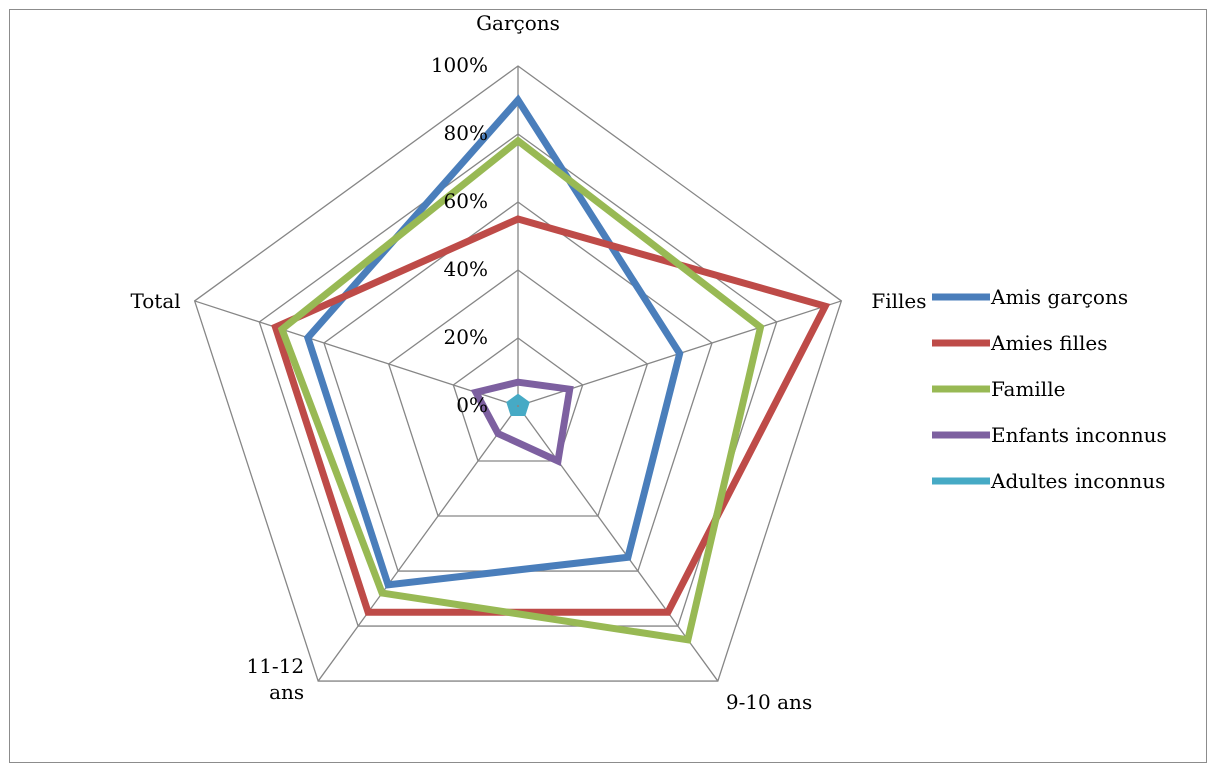 The image size is (1216, 772). I want to click on series-enfants-inconnus, so click(522, 422).